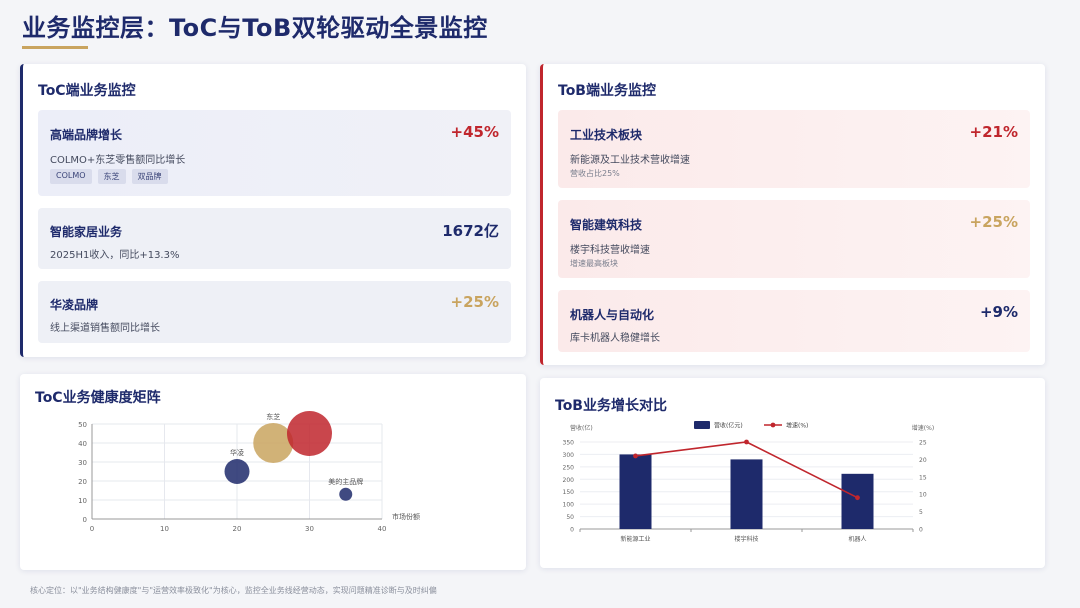 This screenshot has width=1080, height=608. Describe the element at coordinates (923, 495) in the screenshot. I see `y-right-tick-label: 10` at that location.